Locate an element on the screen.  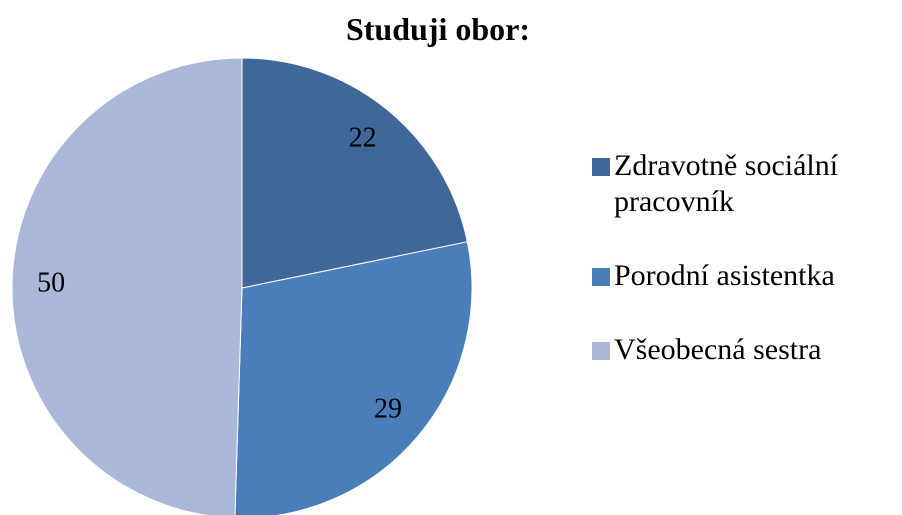
legend-item: Zdravotně sociální pracovník is located at coordinates (742, 184).